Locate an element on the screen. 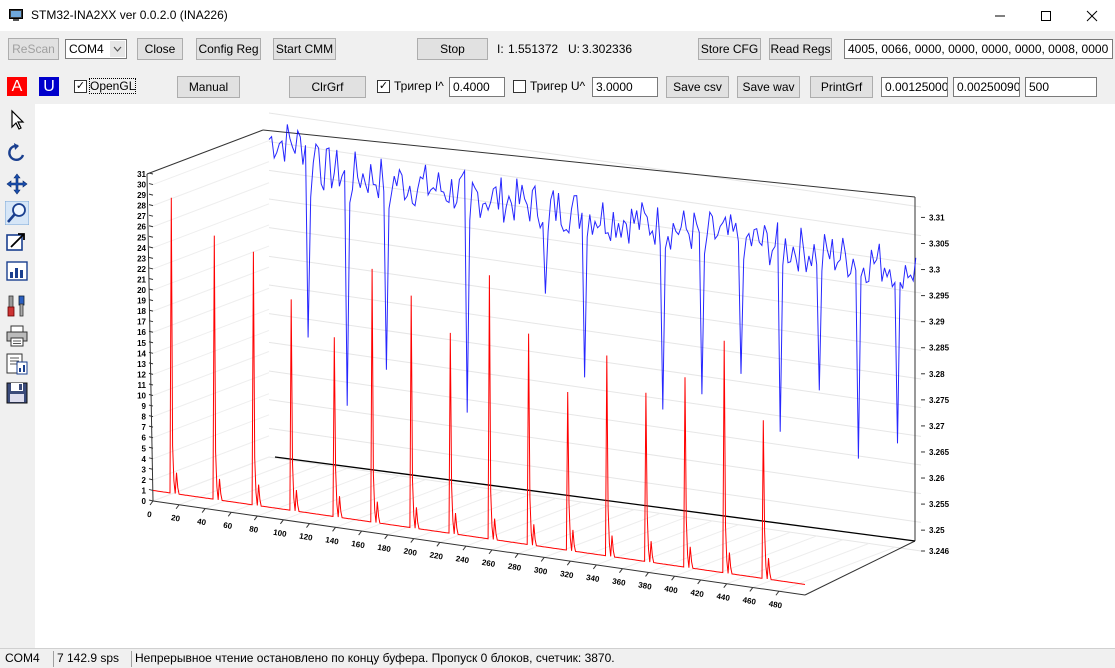  y-left-tick-label: 13 is located at coordinates (141, 364).